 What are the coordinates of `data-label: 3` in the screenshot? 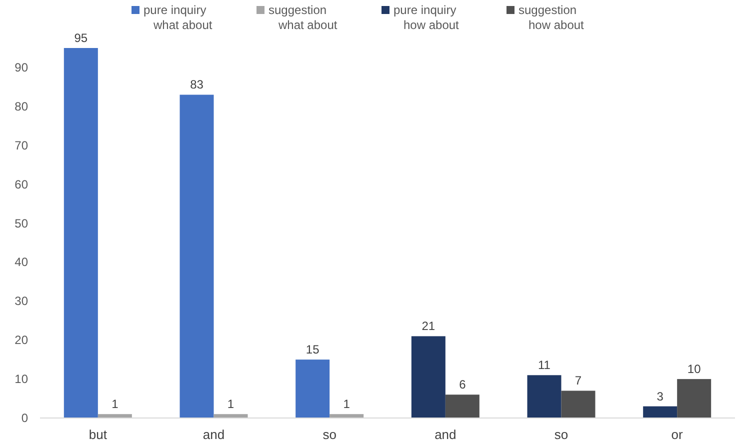 It's located at (660, 396).